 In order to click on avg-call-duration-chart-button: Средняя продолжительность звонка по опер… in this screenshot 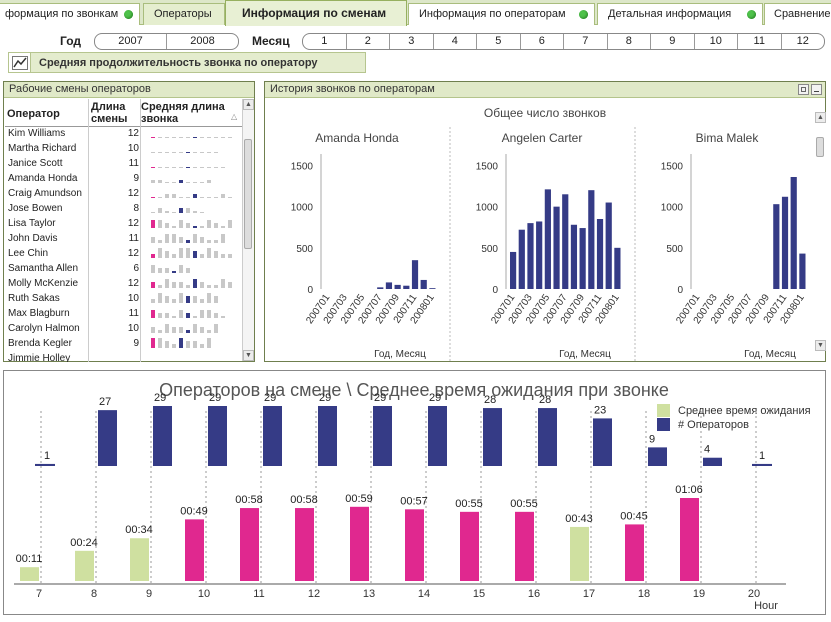, I will do `click(187, 62)`.